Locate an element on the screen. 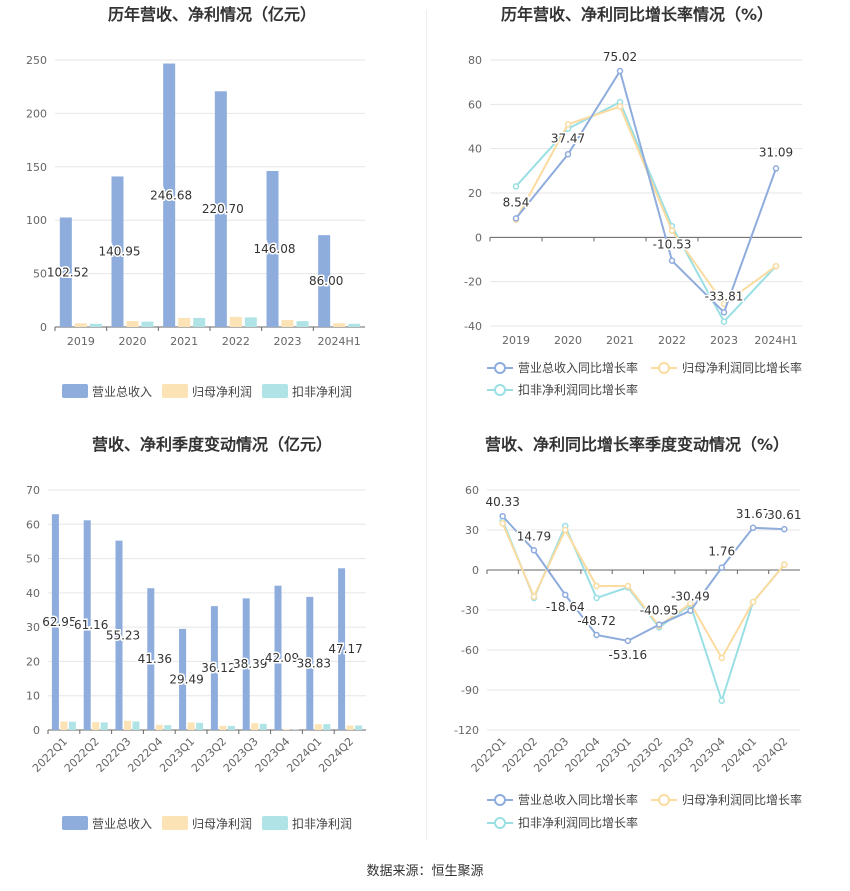  y-tick-label: 80 is located at coordinates (475, 60).